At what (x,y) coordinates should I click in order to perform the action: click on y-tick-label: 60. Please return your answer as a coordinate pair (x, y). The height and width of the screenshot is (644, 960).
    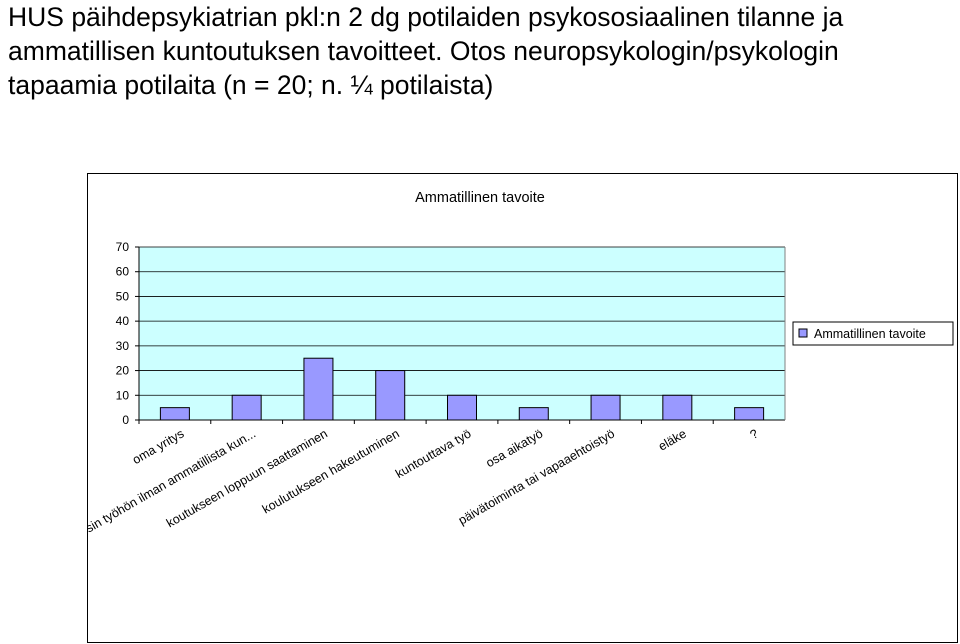
    Looking at the image, I should click on (123, 272).